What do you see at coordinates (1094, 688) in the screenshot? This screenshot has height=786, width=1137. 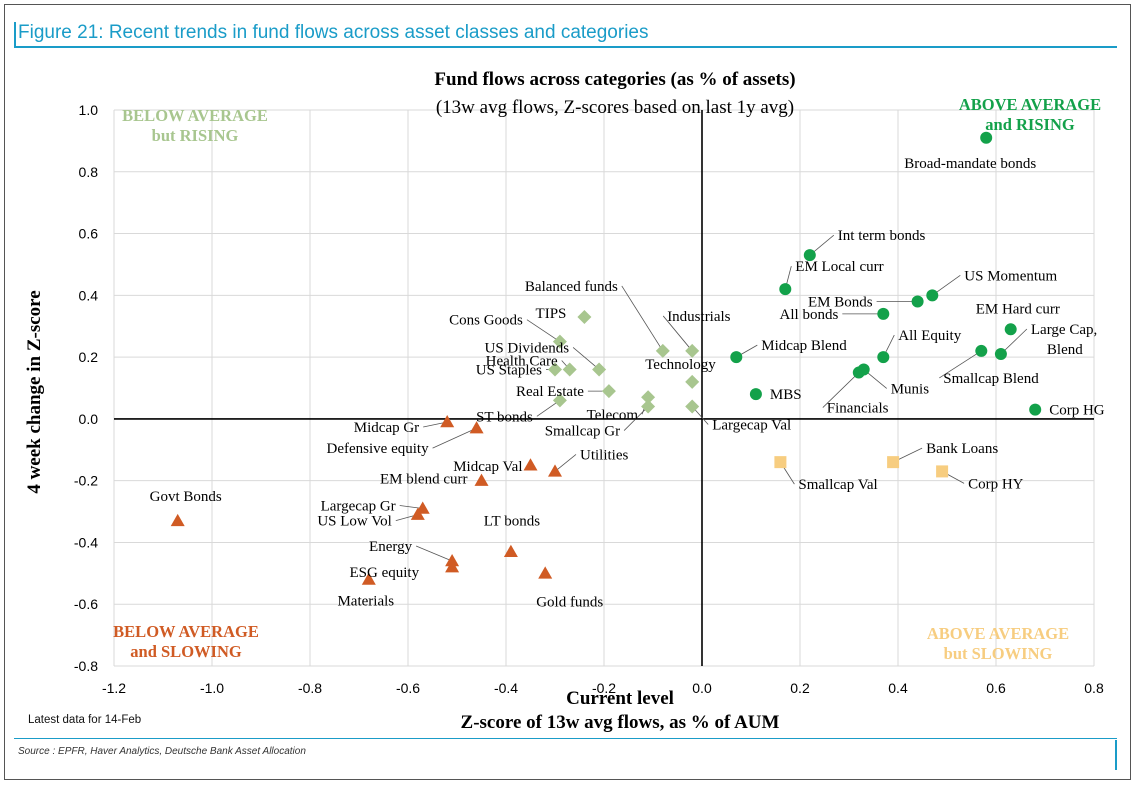 I see `x-tick-label: 0.8` at bounding box center [1094, 688].